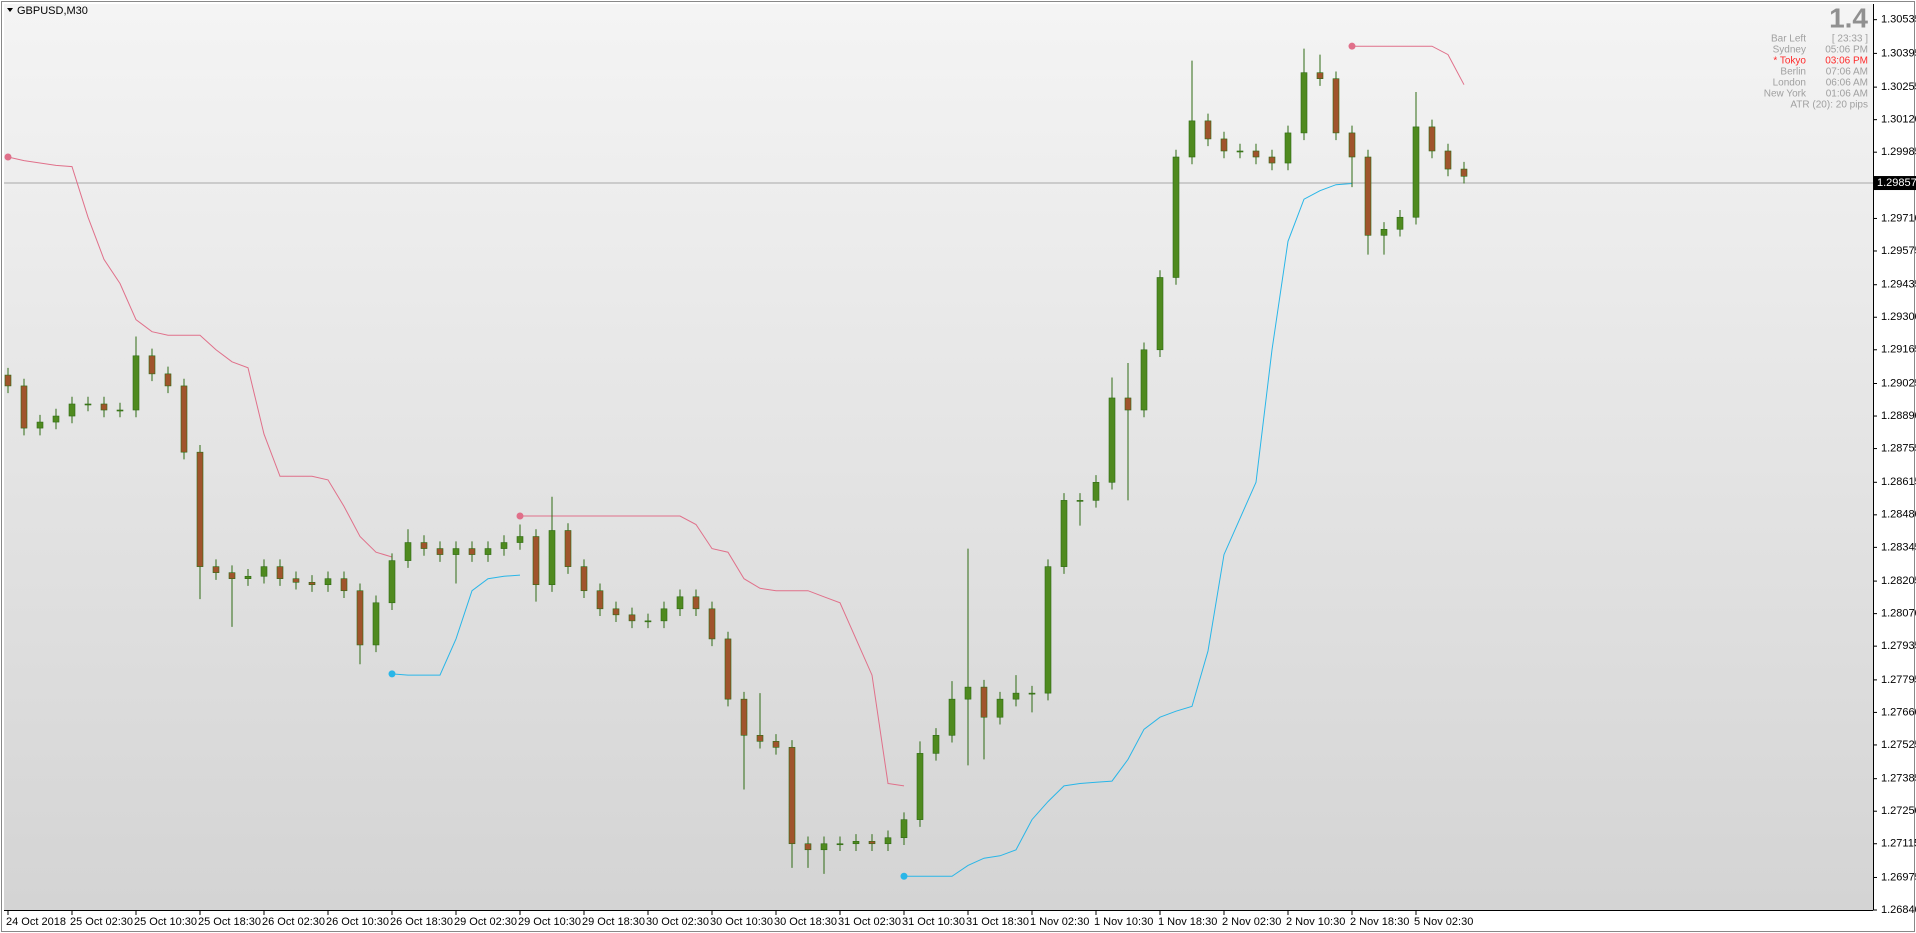 The width and height of the screenshot is (1916, 933). What do you see at coordinates (1898, 120) in the screenshot?
I see `y-tick-label: 1.30120` at bounding box center [1898, 120].